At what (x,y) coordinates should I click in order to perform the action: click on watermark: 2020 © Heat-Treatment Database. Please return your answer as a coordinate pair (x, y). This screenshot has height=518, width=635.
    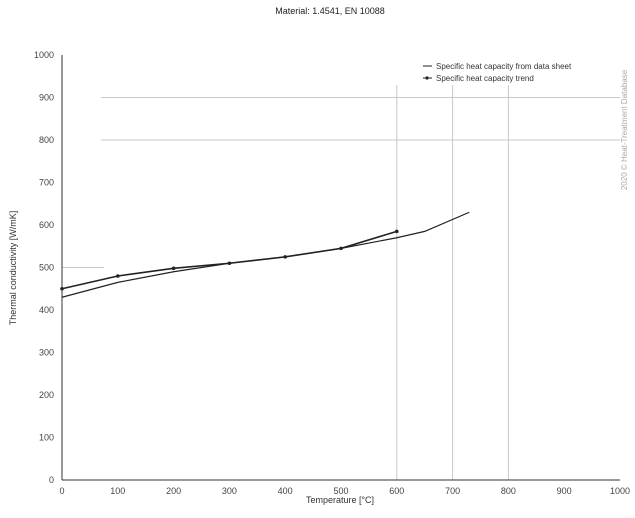
    Looking at the image, I should click on (624, 129).